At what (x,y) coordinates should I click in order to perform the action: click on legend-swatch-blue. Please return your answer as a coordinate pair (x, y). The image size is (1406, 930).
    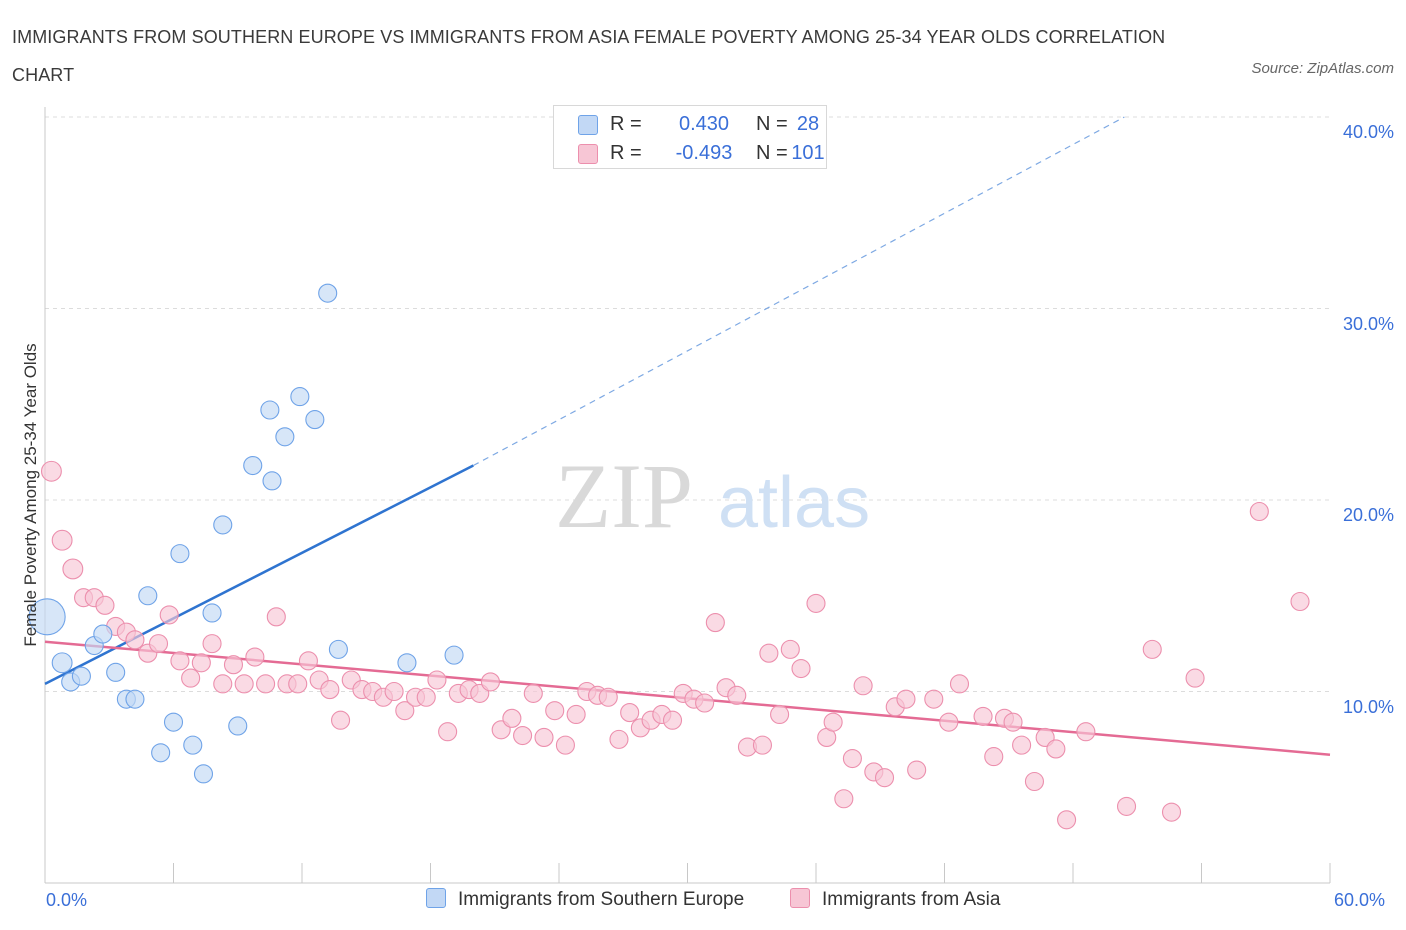
    Looking at the image, I should click on (436, 898).